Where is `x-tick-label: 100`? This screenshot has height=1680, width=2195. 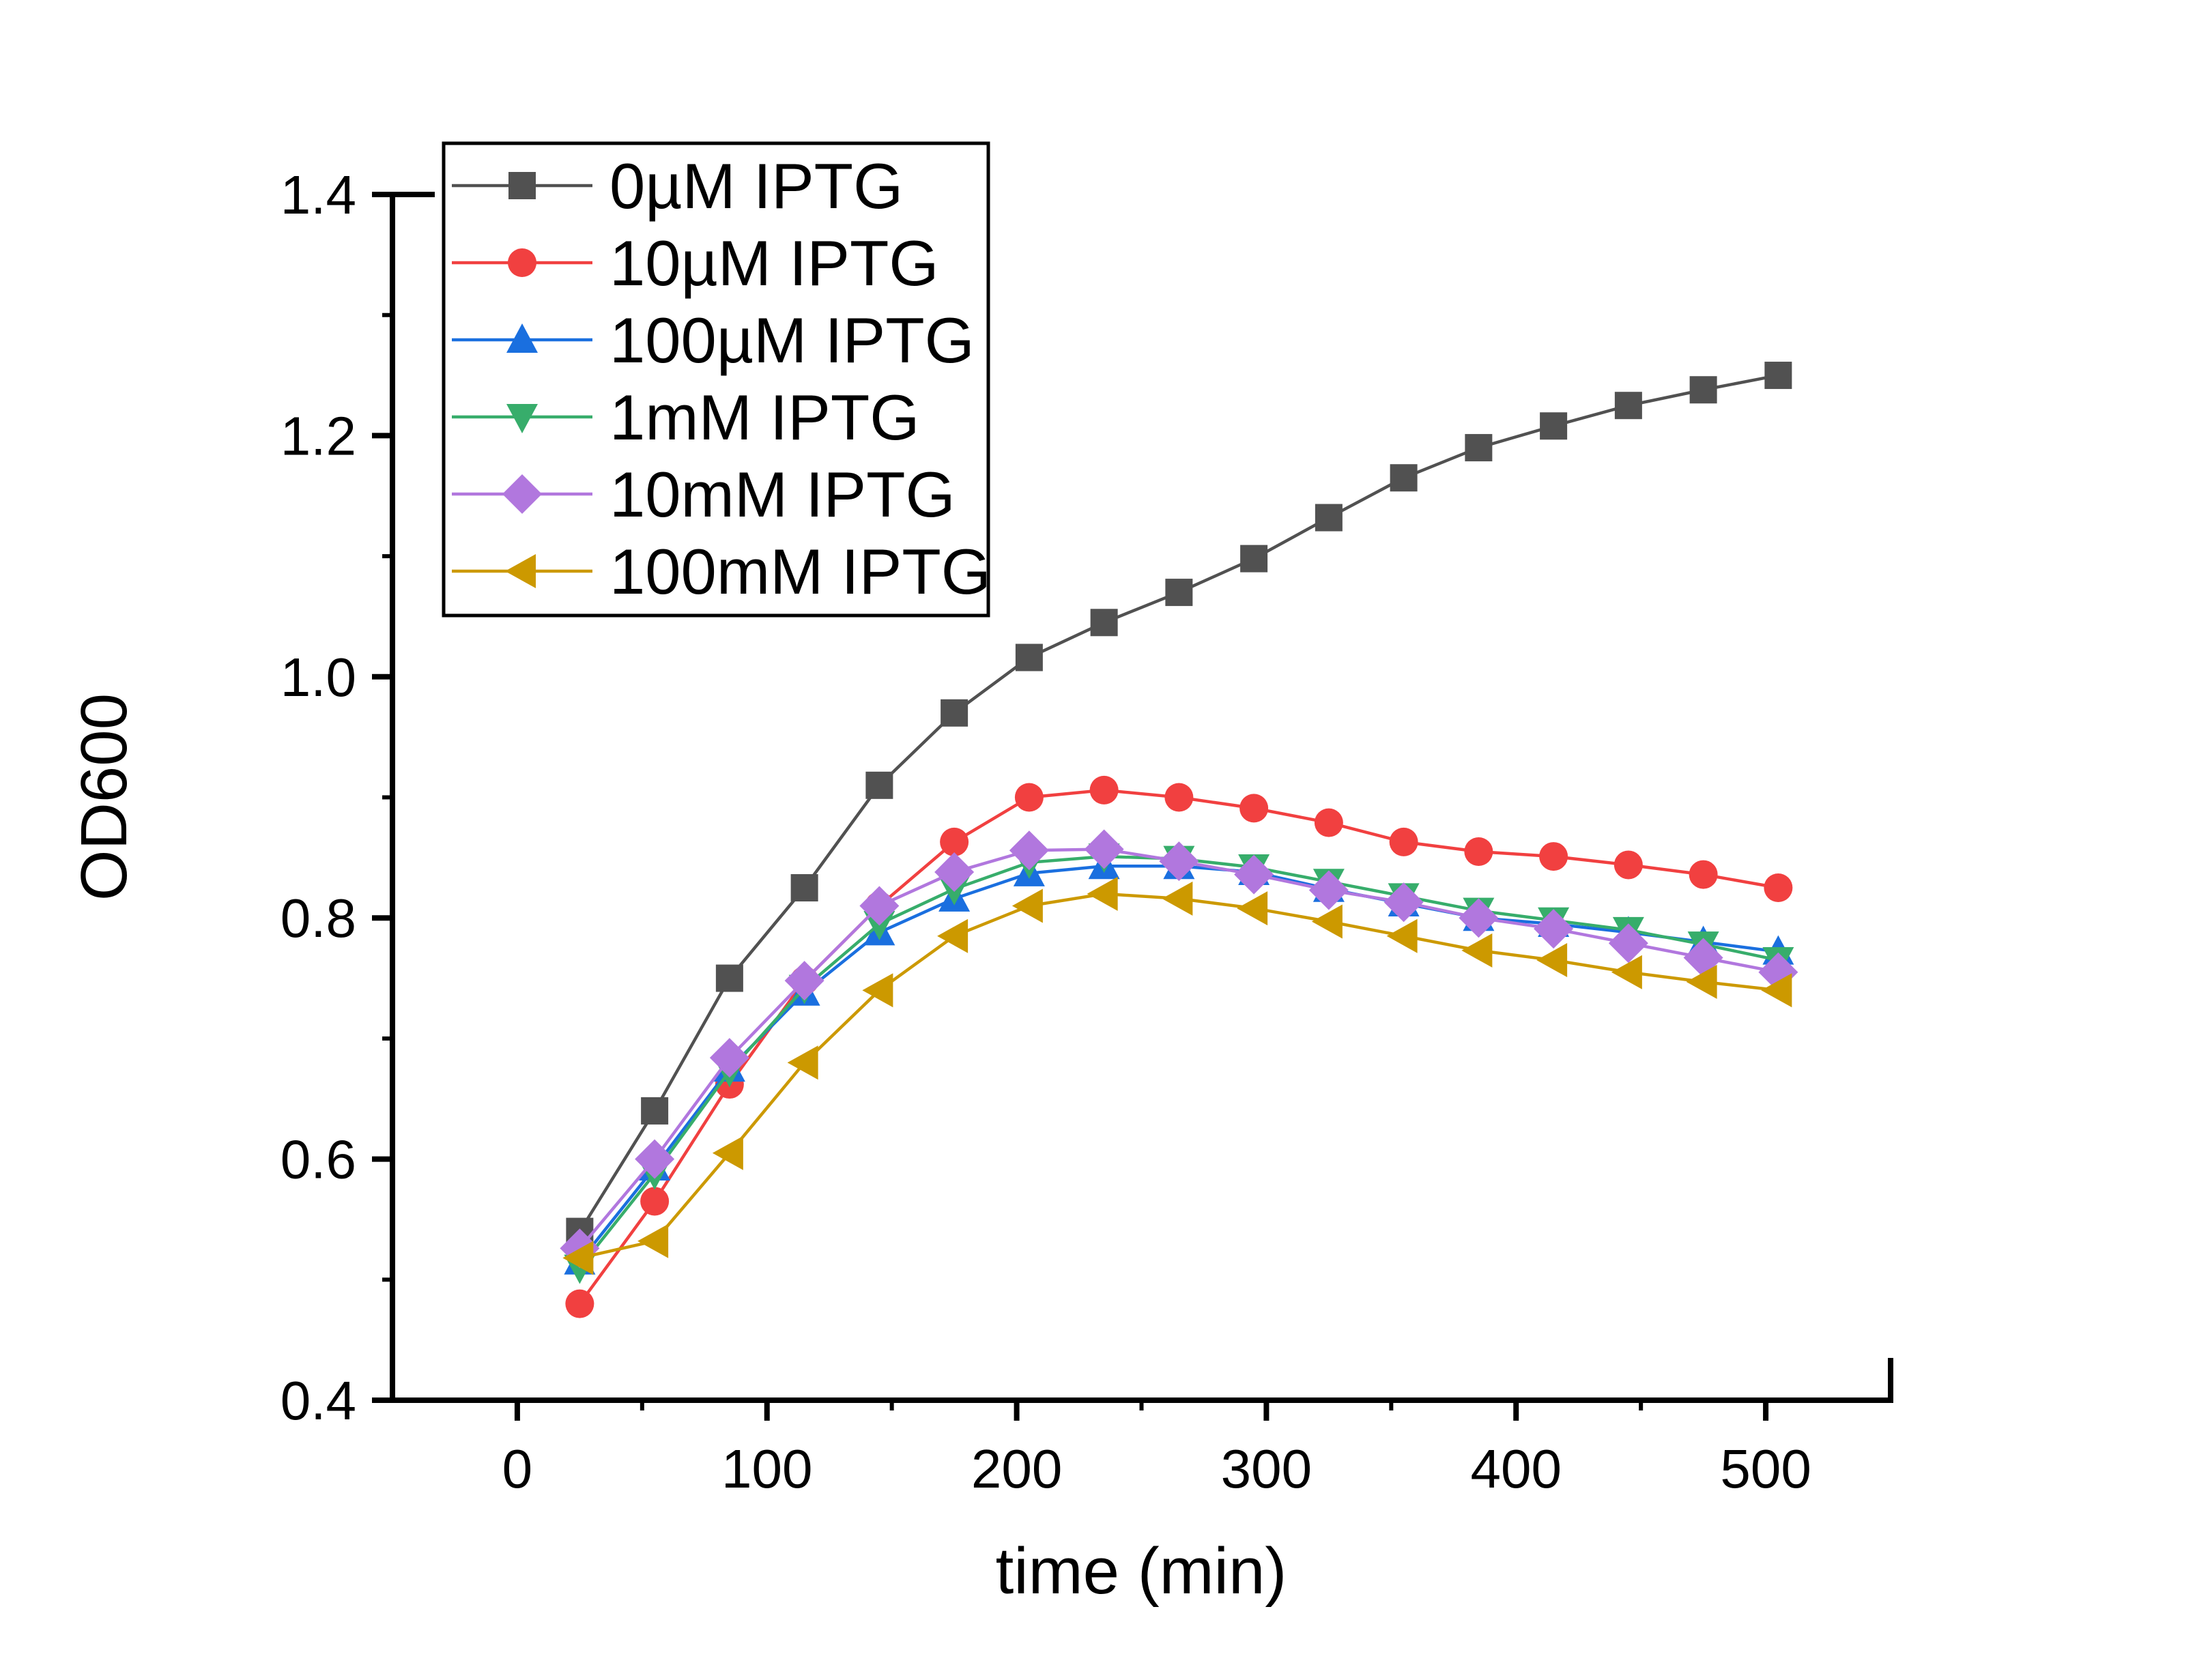 x-tick-label: 100 is located at coordinates (766, 1468).